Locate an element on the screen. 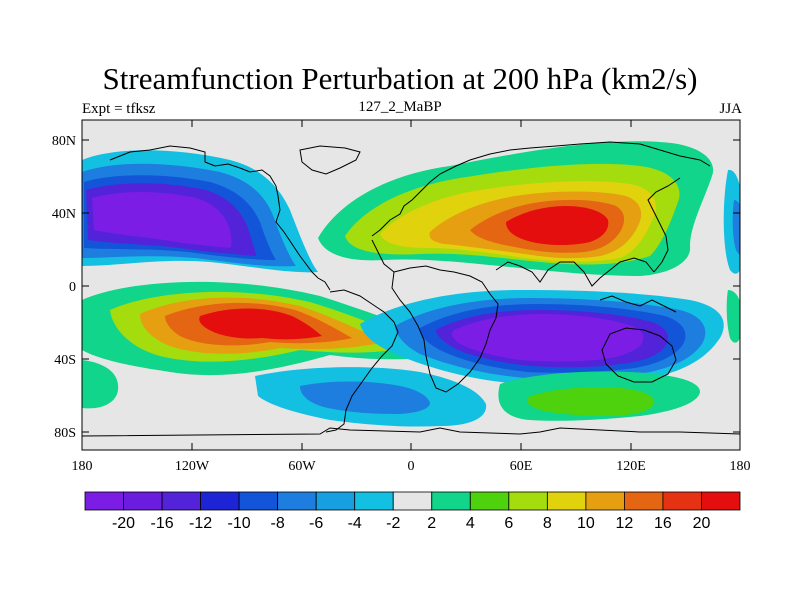 This screenshot has width=800, height=600. negative-east-edge-inner is located at coordinates (736, 227).